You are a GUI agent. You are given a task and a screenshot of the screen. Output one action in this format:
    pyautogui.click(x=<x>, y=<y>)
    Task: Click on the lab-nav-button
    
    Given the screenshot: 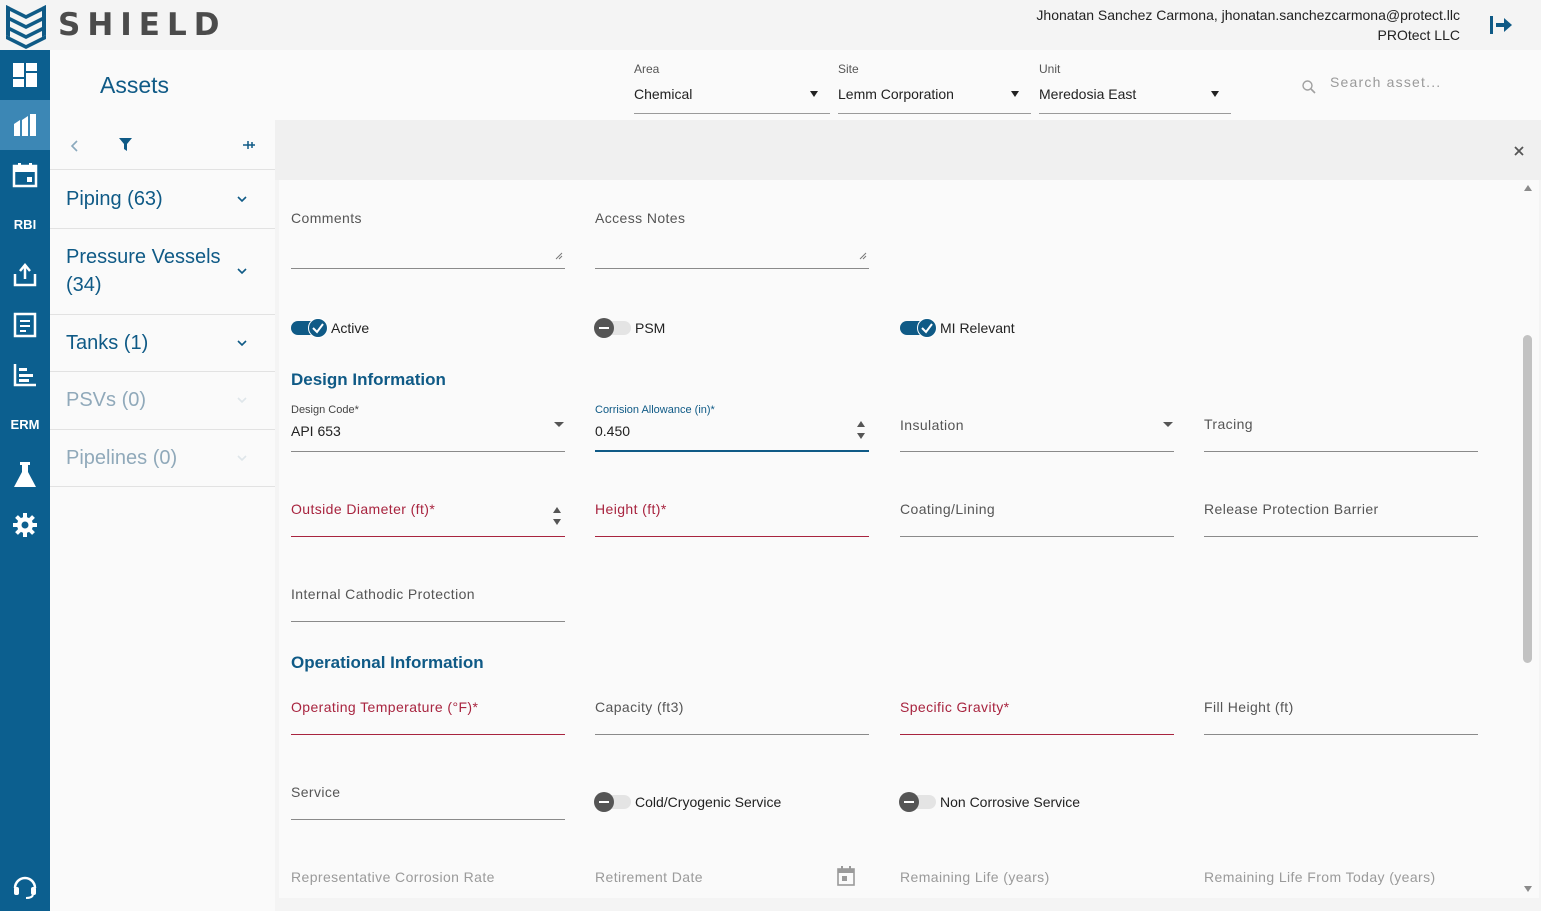 What is the action you would take?
    pyautogui.click(x=25, y=475)
    